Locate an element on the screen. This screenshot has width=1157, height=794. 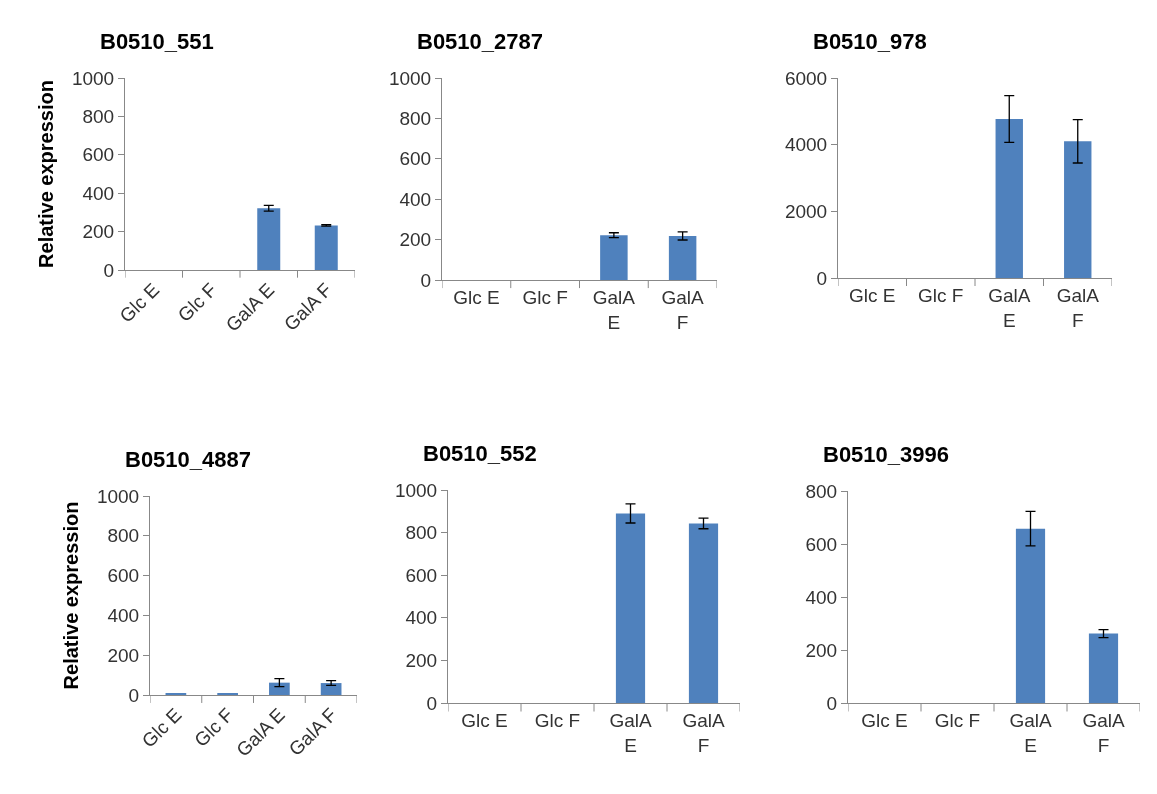
y-tick-label: 2000 is located at coordinates (806, 211).